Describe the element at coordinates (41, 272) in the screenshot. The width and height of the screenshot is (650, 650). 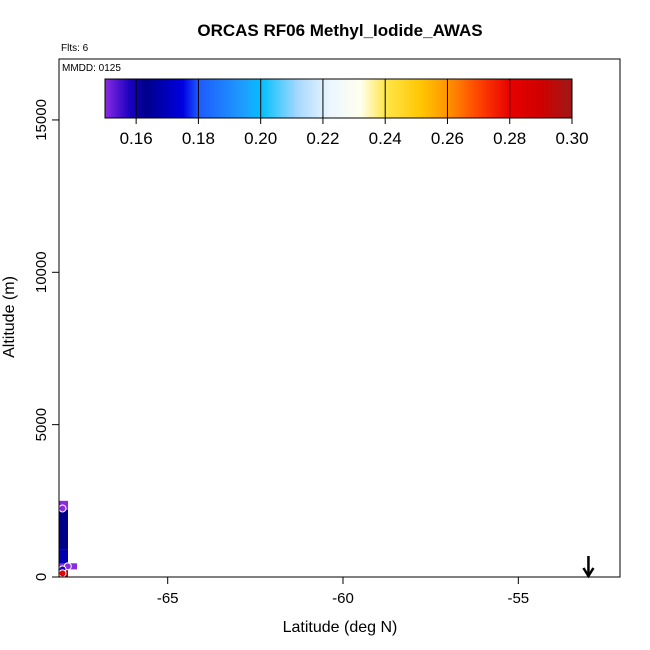
I see `y-tick-label: 10000` at that location.